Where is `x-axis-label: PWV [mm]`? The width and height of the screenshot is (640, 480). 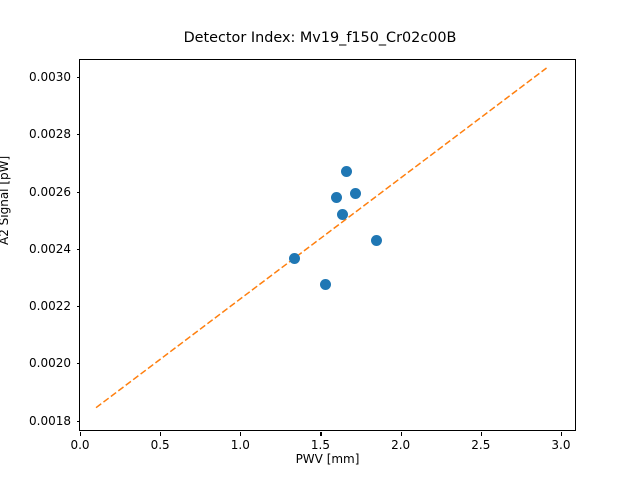 x-axis-label: PWV [mm] is located at coordinates (327, 459).